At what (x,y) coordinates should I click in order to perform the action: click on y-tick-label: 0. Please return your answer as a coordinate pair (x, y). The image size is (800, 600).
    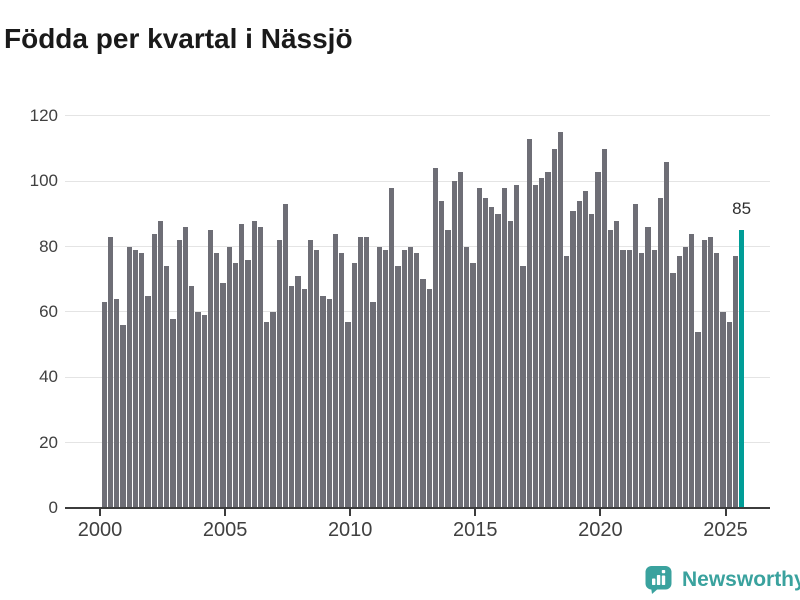
    Looking at the image, I should click on (53, 507).